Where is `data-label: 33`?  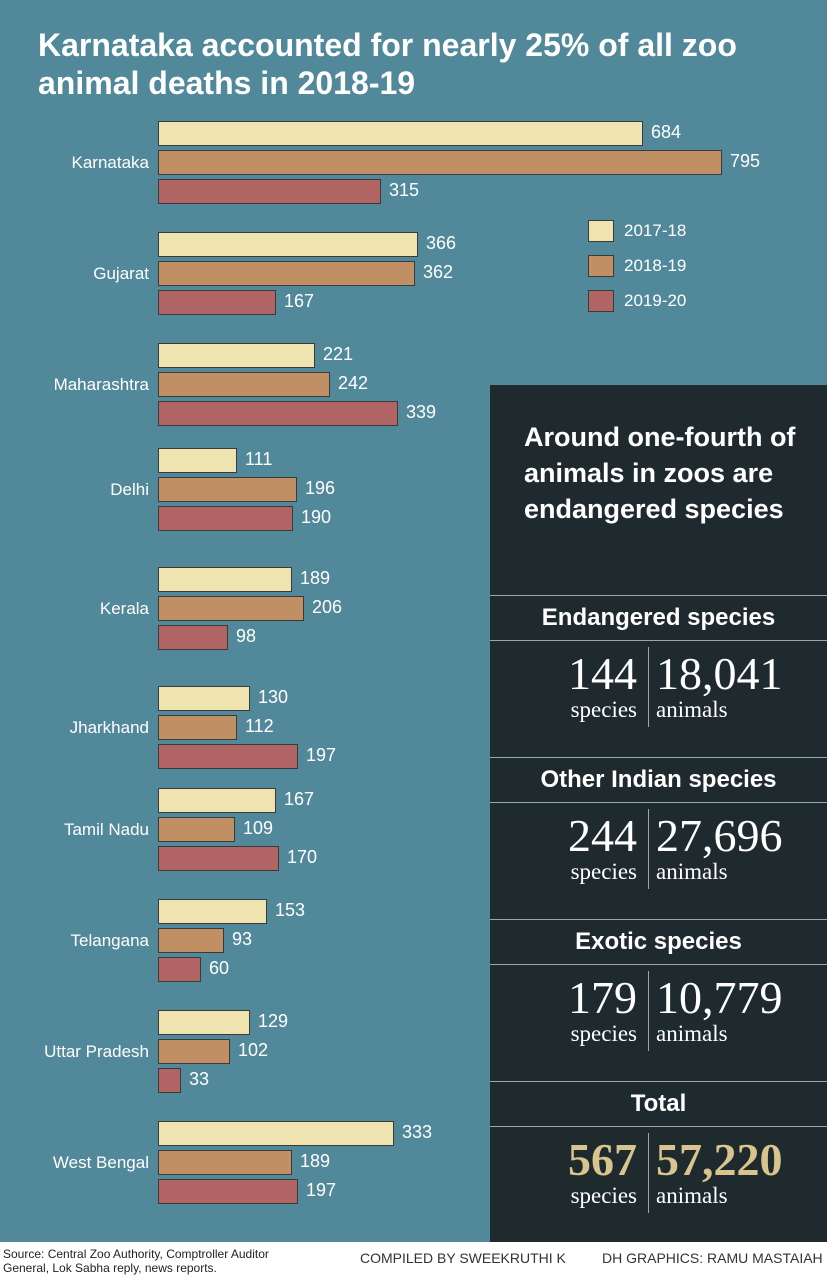 data-label: 33 is located at coordinates (199, 1079).